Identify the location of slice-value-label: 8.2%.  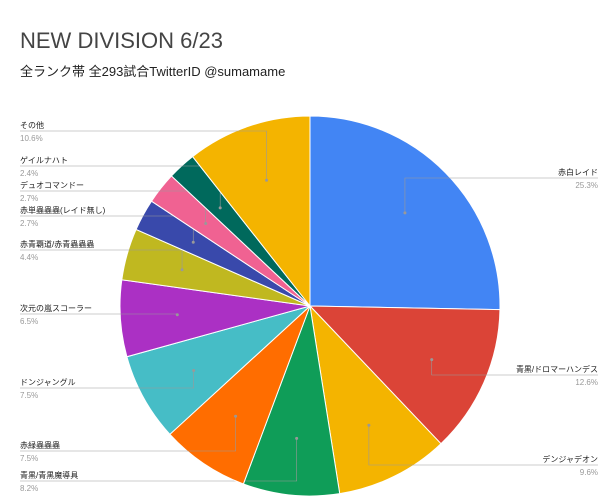
(29, 488).